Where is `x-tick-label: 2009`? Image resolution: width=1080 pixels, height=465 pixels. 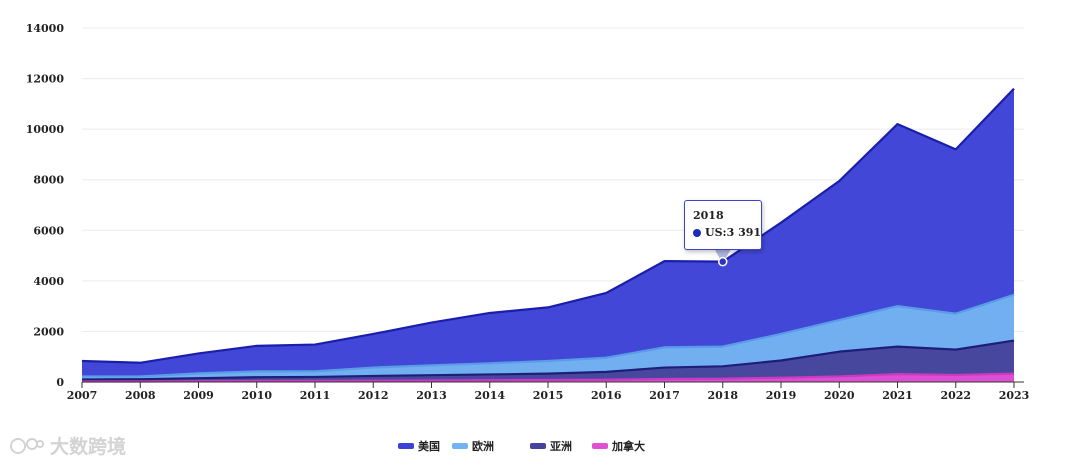
x-tick-label: 2009 is located at coordinates (198, 395).